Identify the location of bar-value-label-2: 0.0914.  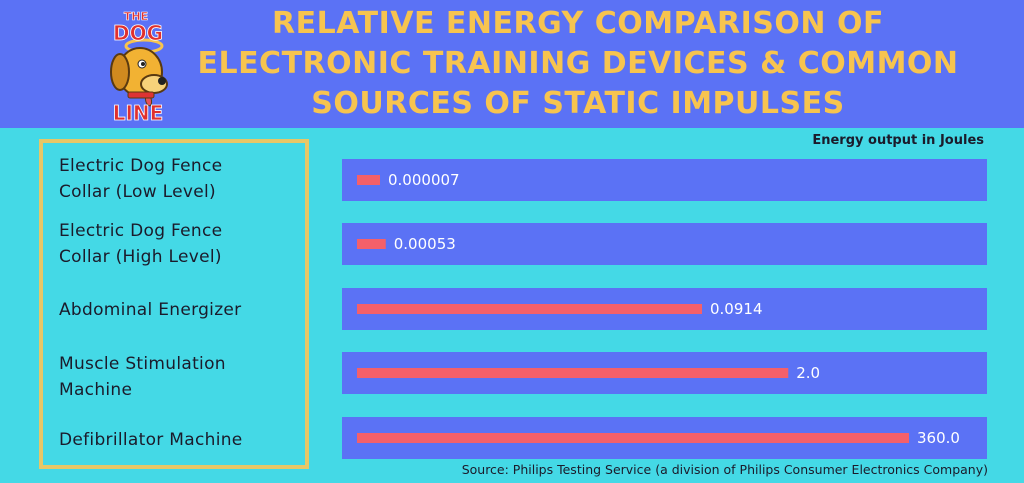
(736, 309).